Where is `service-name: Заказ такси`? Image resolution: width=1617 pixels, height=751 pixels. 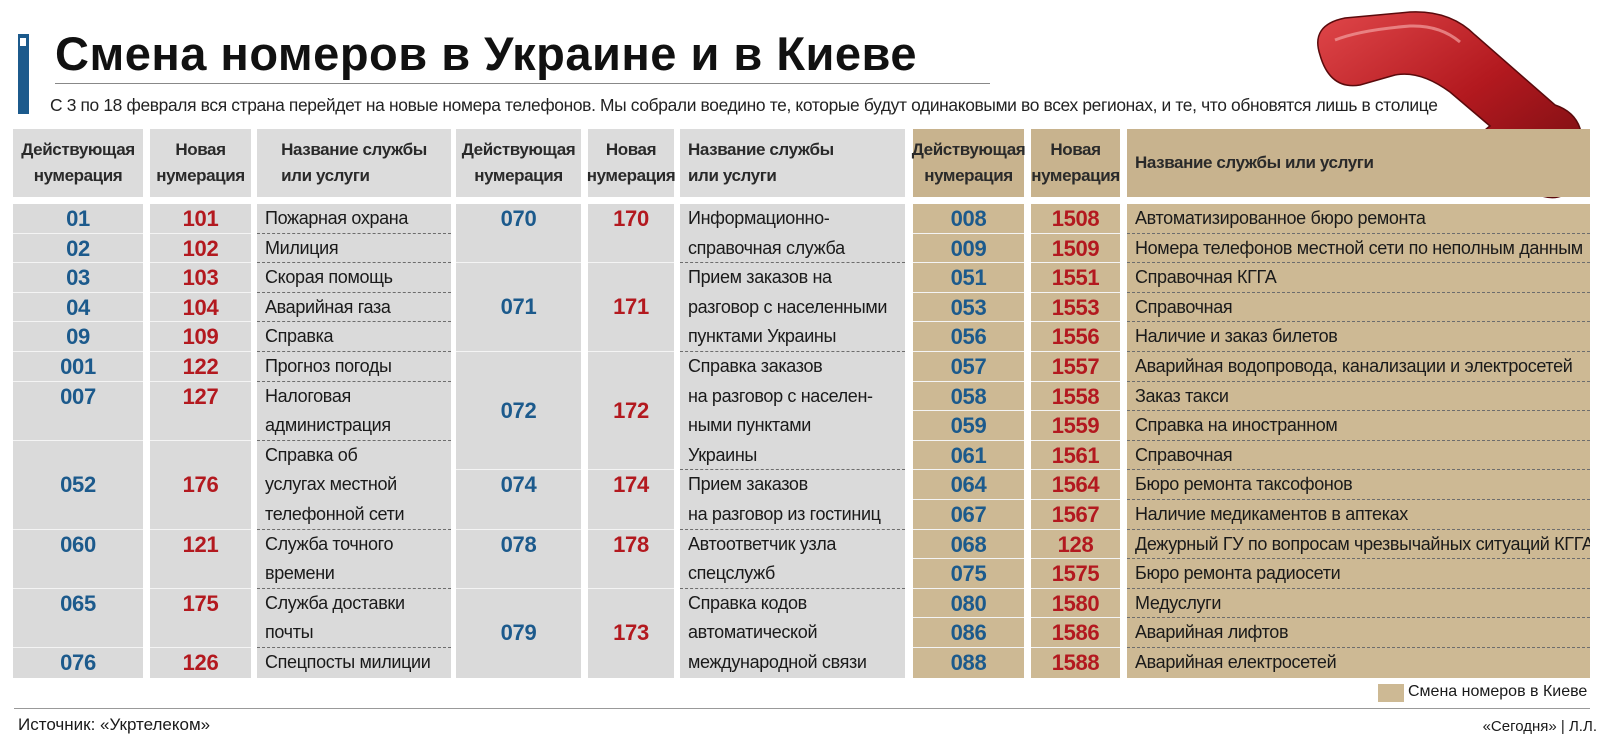 service-name: Заказ такси is located at coordinates (1358, 397).